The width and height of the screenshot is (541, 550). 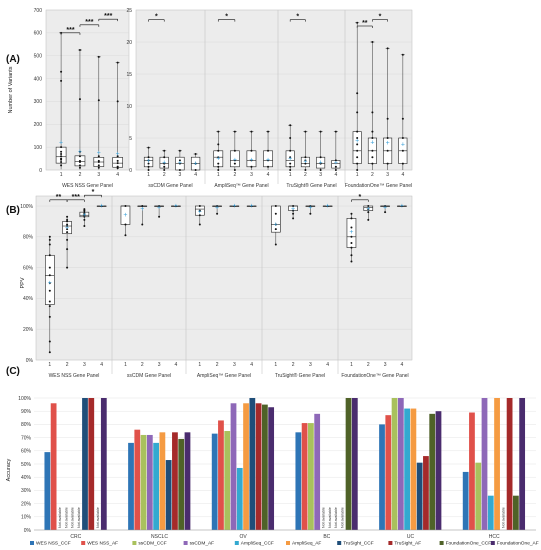 What do you see at coordinates (91, 464) in the screenshot?
I see `bar-trusight-af` at bounding box center [91, 464].